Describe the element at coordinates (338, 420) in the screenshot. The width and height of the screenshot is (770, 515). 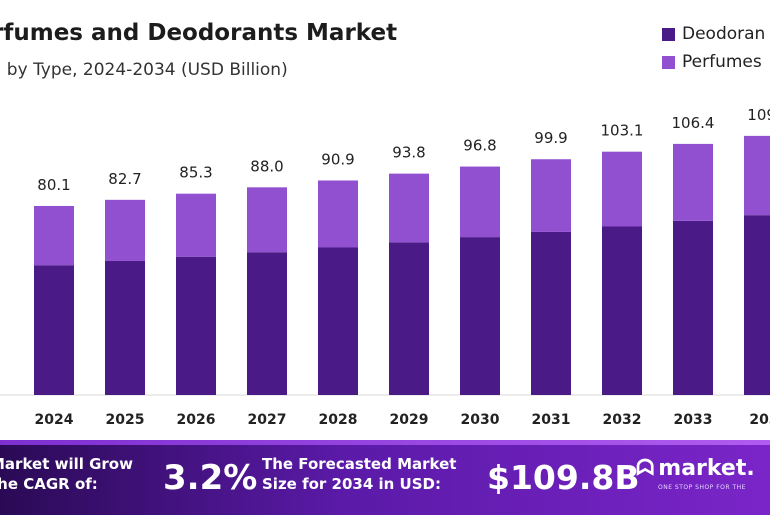
I see `x-tick-label-2028: 2028` at that location.